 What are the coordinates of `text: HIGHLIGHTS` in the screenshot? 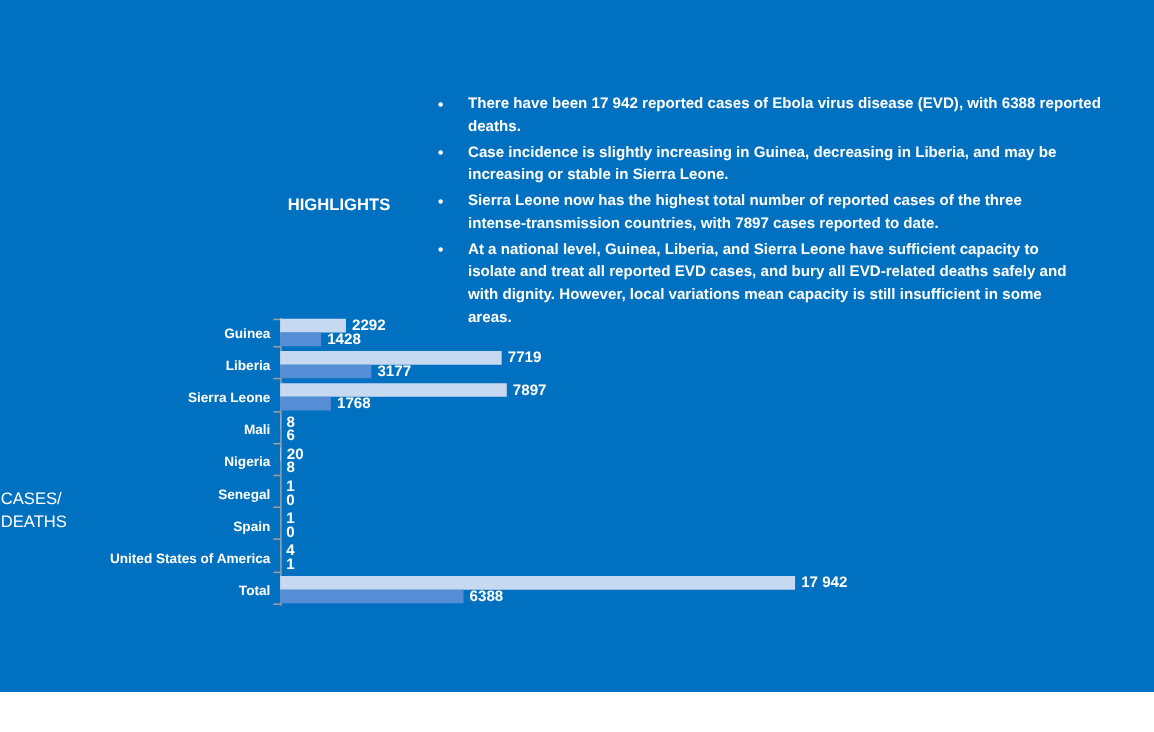 It's located at (339, 203).